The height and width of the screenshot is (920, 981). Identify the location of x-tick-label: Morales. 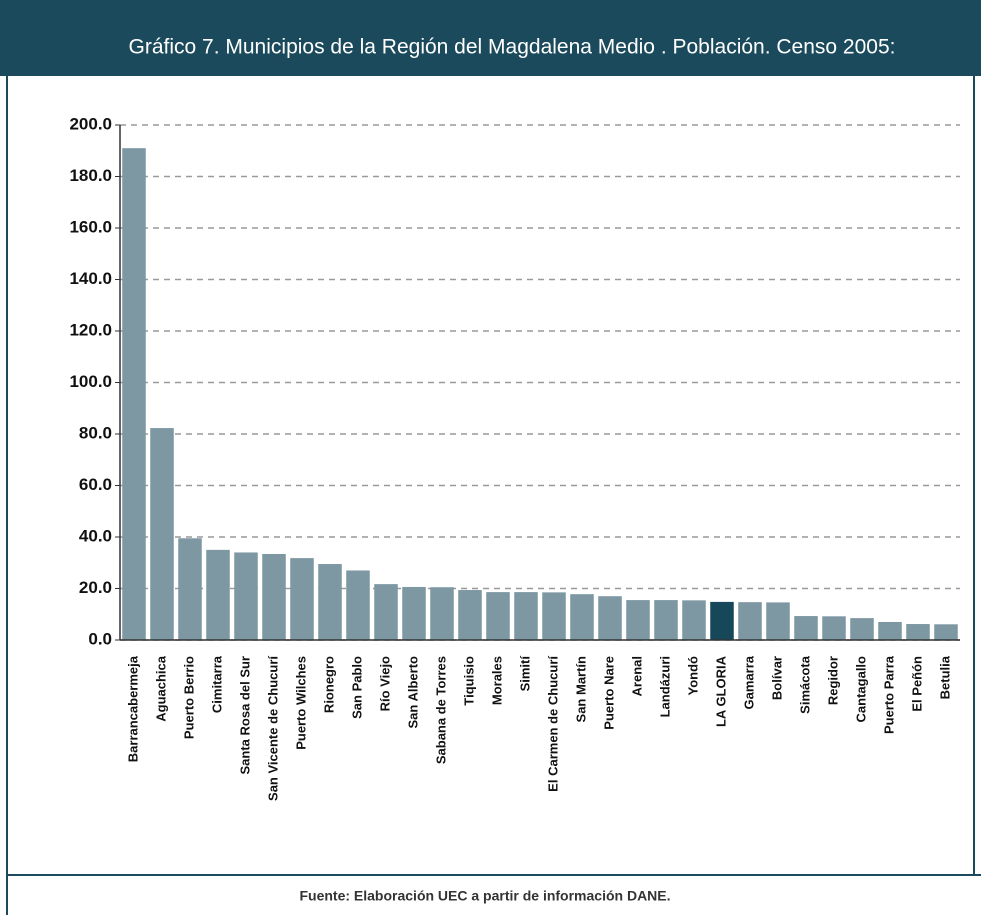
(496, 680).